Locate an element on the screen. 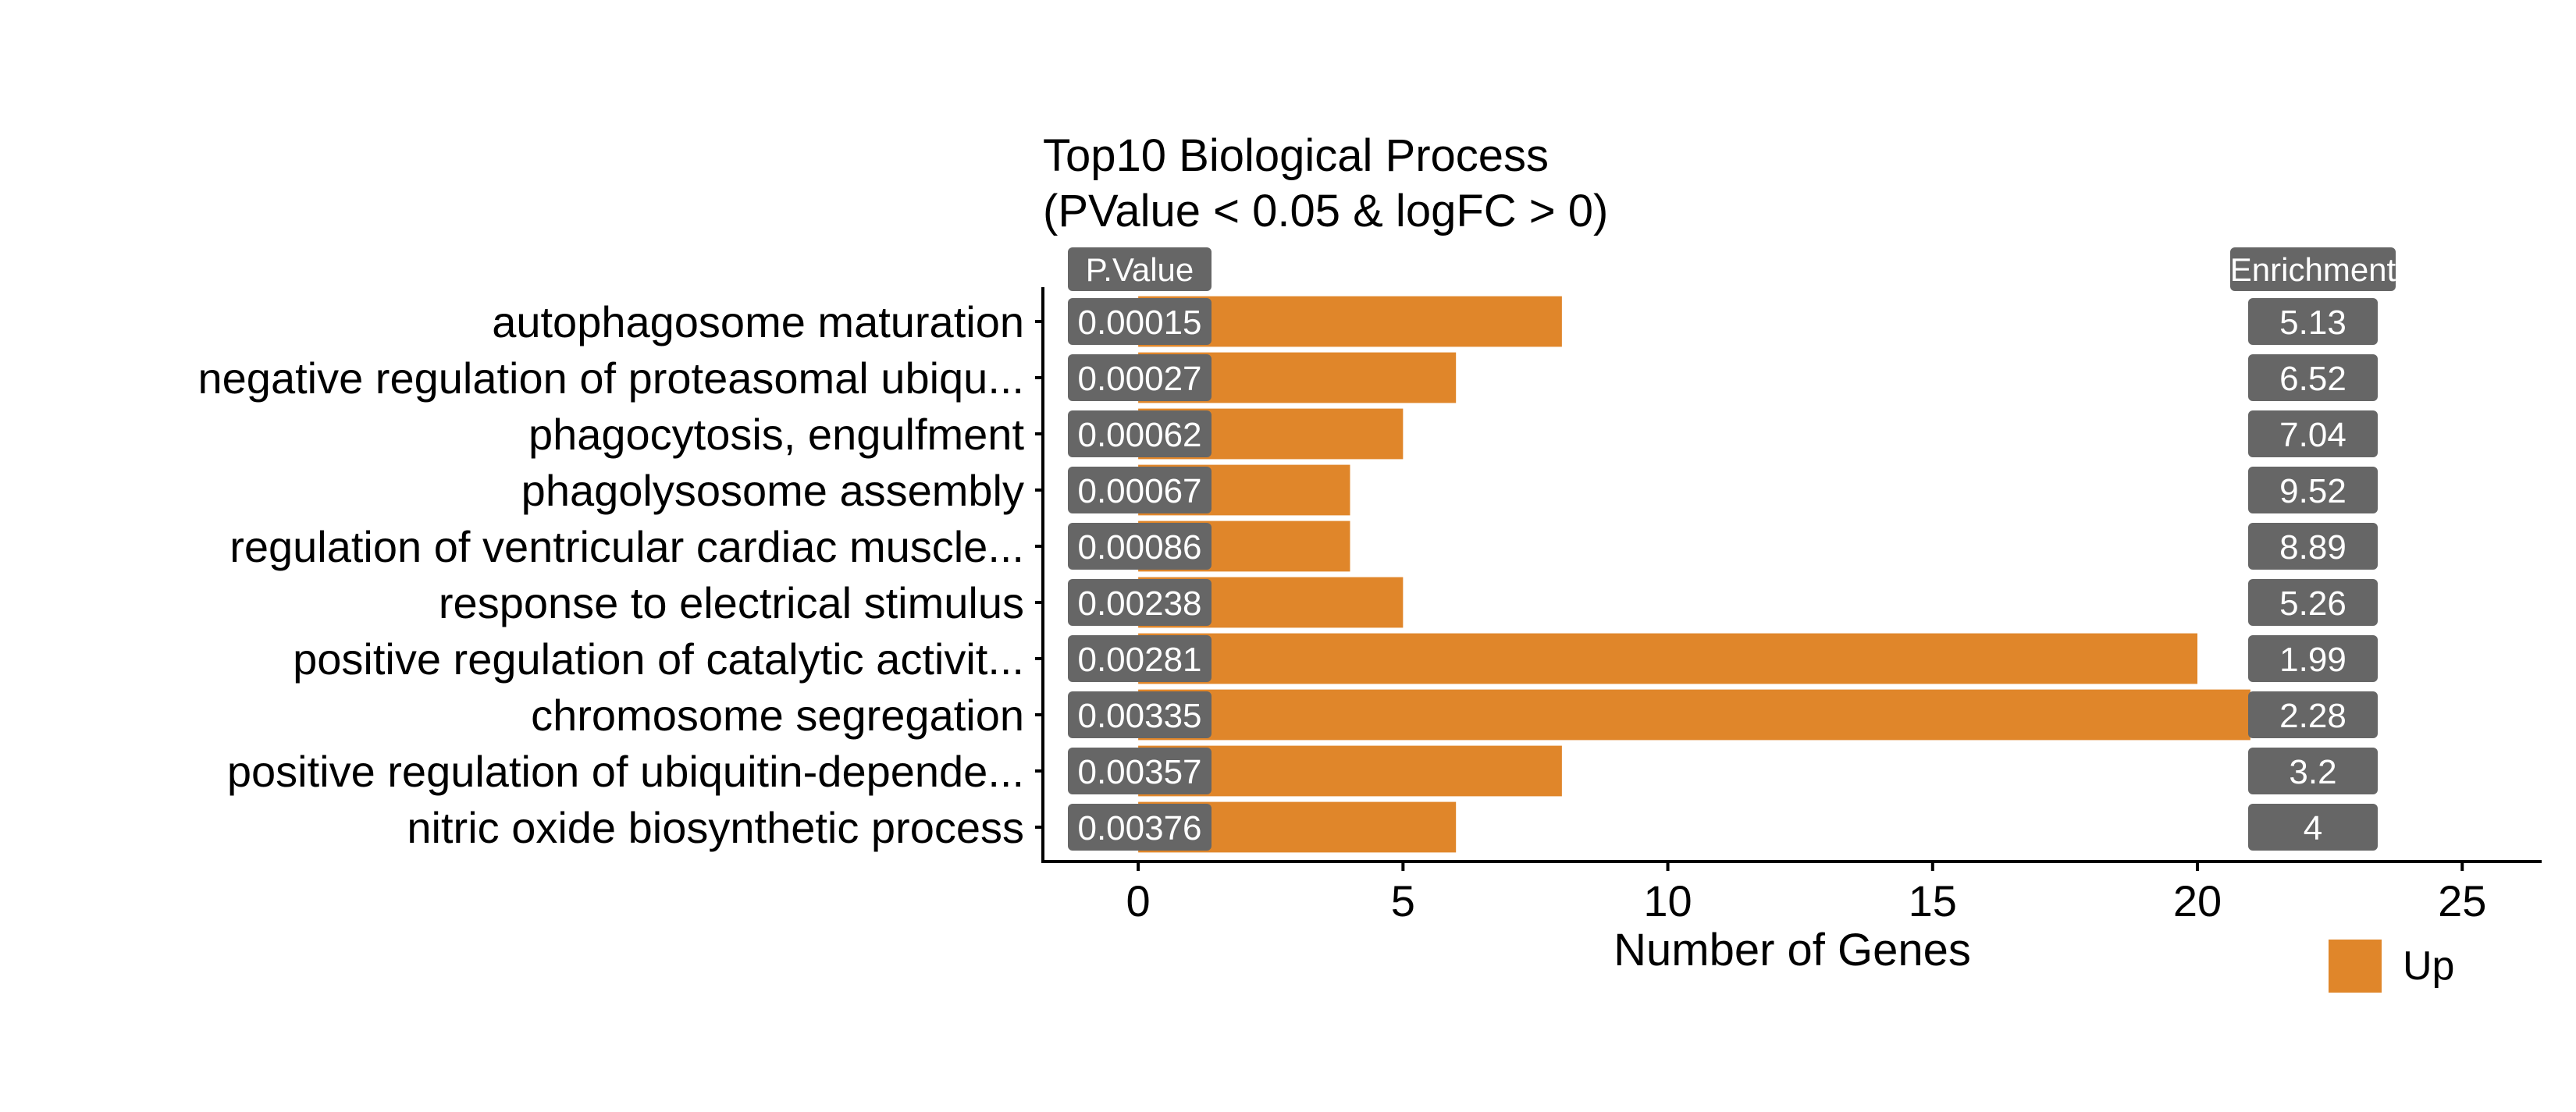 This screenshot has height=1112, width=2576. y-tick-label: phagocytosis, engulfment is located at coordinates (776, 434).